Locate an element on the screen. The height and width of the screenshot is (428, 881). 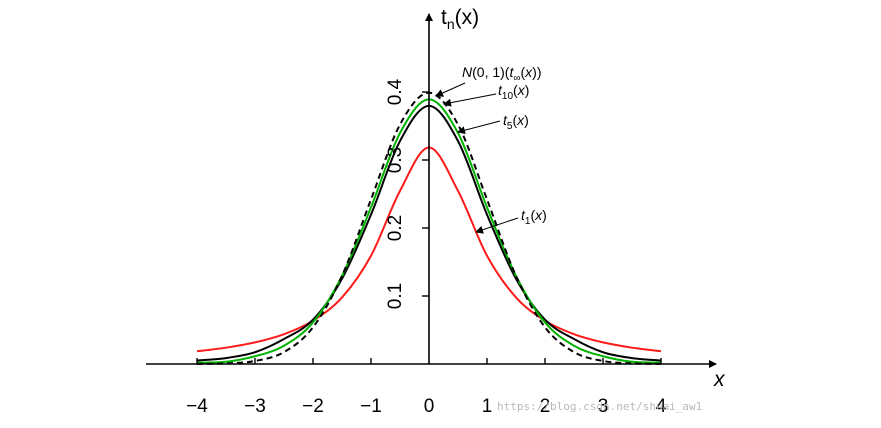
y-tick-label: 0.1 is located at coordinates (395, 296).